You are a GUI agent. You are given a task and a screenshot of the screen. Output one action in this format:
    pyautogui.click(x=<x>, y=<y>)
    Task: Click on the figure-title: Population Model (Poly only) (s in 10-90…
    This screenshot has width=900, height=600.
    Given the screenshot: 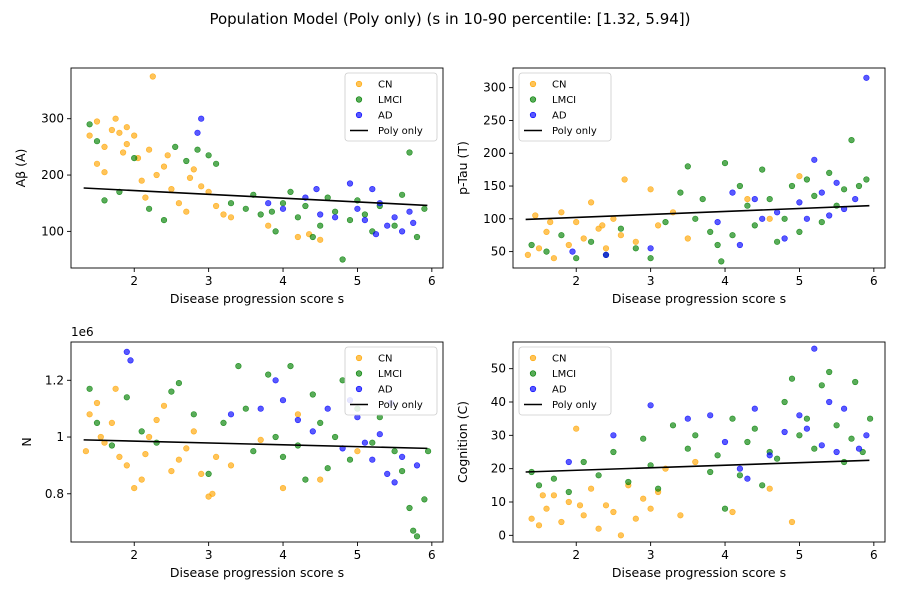 What is the action you would take?
    pyautogui.click(x=449, y=19)
    